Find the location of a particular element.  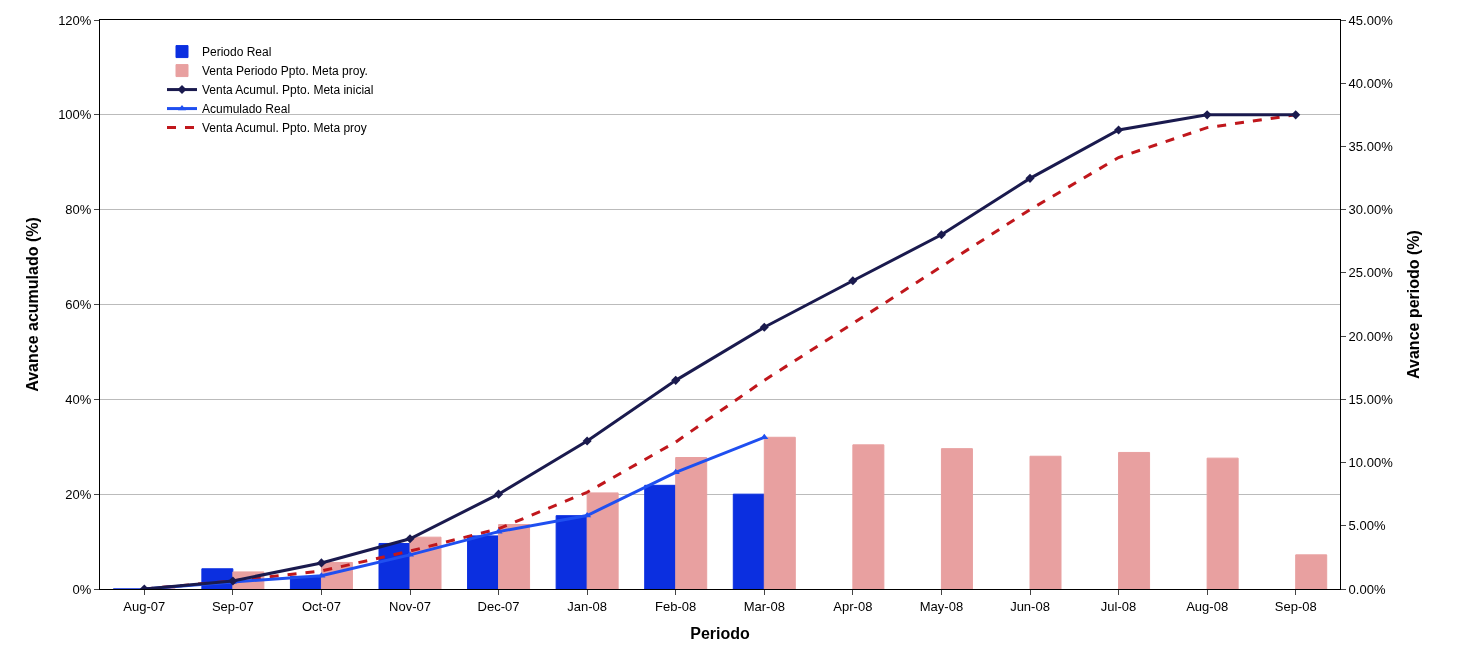

x-tick-label: Nov-07 is located at coordinates (410, 606).